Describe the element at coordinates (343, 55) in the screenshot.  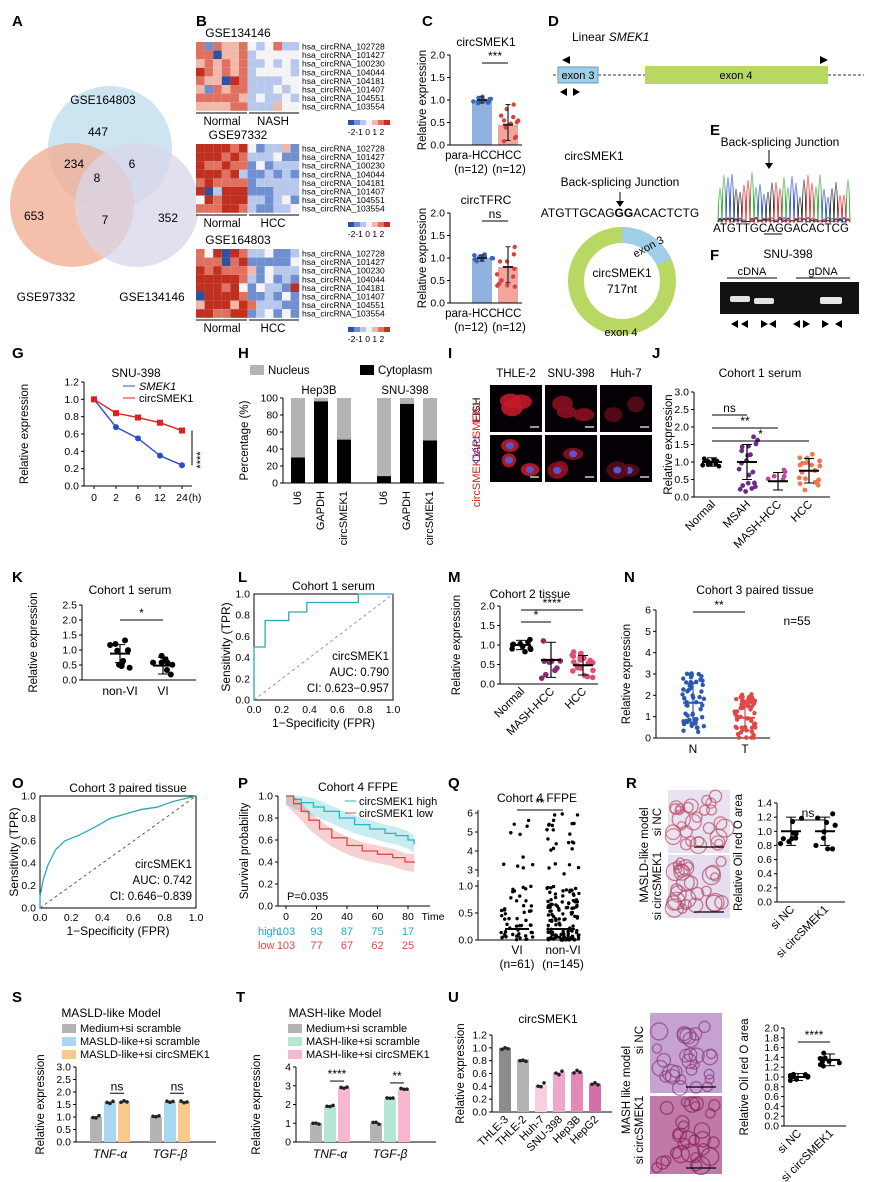
I see `heatmap-gene-label: hsa_circRNA_101427` at that location.